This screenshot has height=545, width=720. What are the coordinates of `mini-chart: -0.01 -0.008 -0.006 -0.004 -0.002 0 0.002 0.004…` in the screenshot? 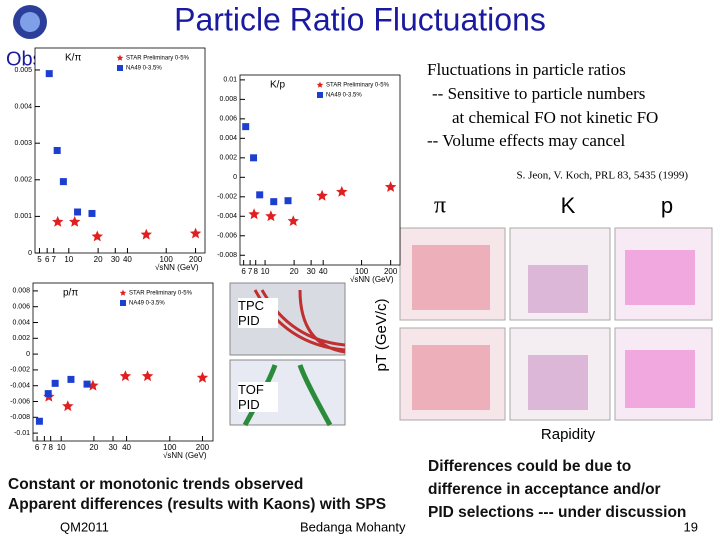 It's located at (112, 371).